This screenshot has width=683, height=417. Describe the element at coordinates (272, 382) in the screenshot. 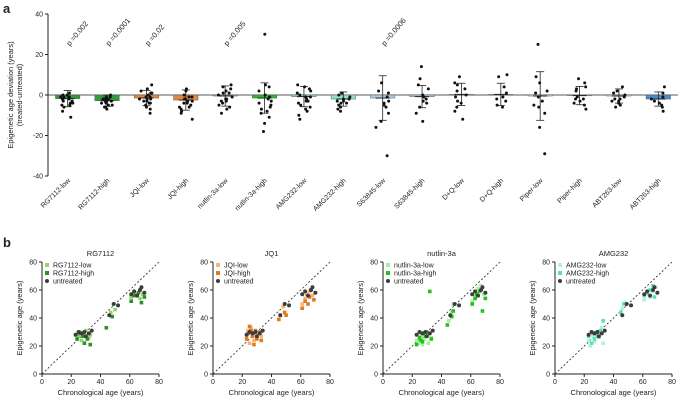

I see `x-tick-label: 40` at that location.